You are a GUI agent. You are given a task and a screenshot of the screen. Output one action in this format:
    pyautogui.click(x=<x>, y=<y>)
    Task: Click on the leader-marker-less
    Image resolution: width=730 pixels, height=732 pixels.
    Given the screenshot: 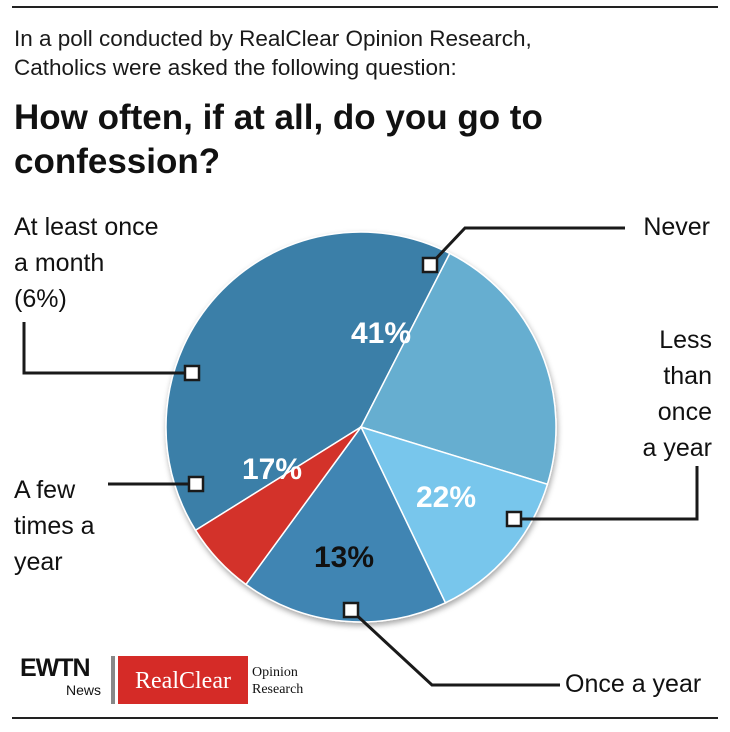 What is the action you would take?
    pyautogui.click(x=514, y=519)
    